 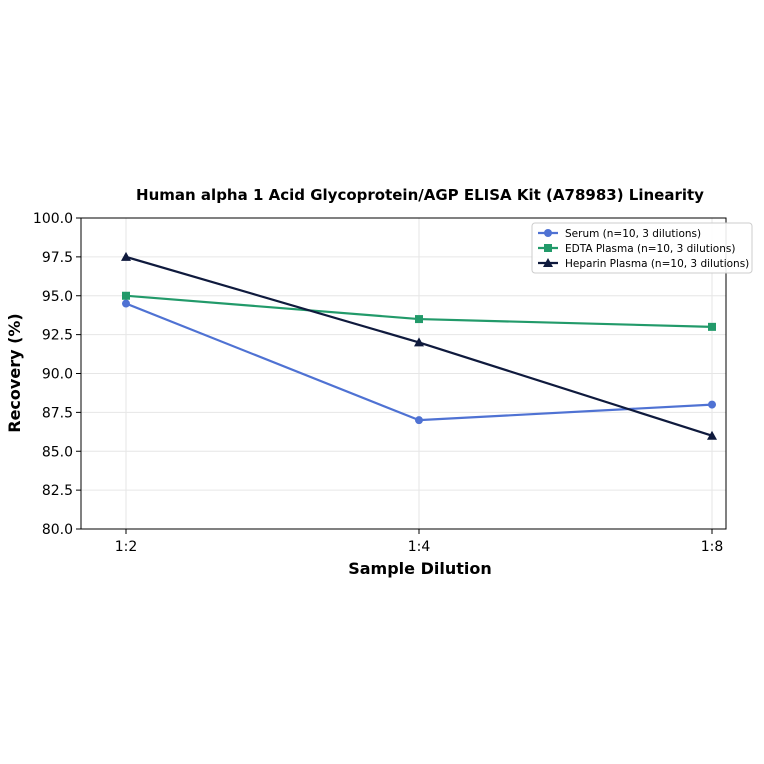 I want to click on y-tick-label: 95.0, so click(x=57, y=297).